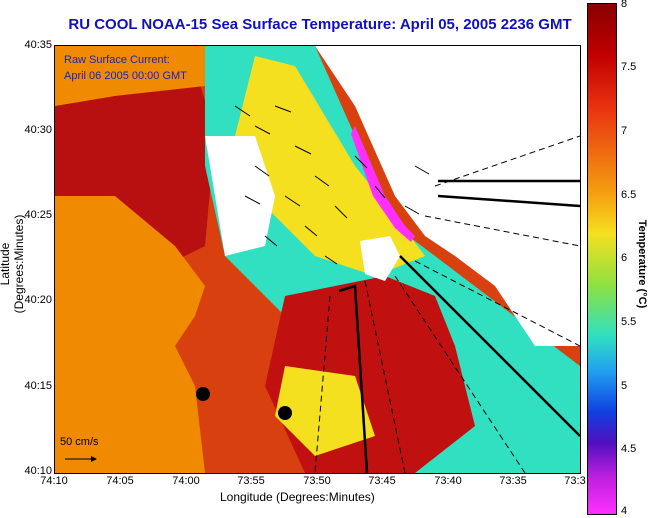 This screenshot has width=654, height=518. What do you see at coordinates (629, 322) in the screenshot?
I see `colorbar-tick: 5.5` at bounding box center [629, 322].